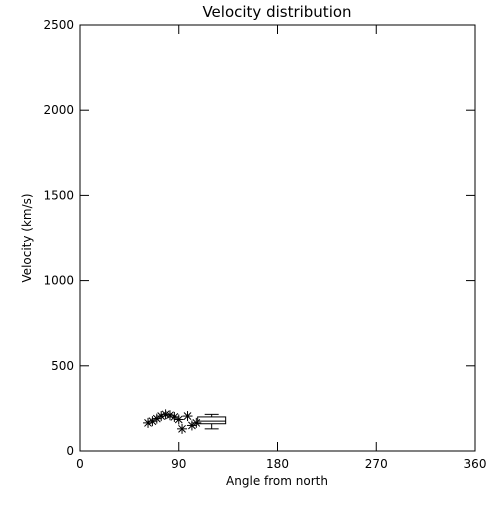 This screenshot has height=505, width=500. What do you see at coordinates (58, 281) in the screenshot?
I see `y-tick-label: 1000` at bounding box center [58, 281].